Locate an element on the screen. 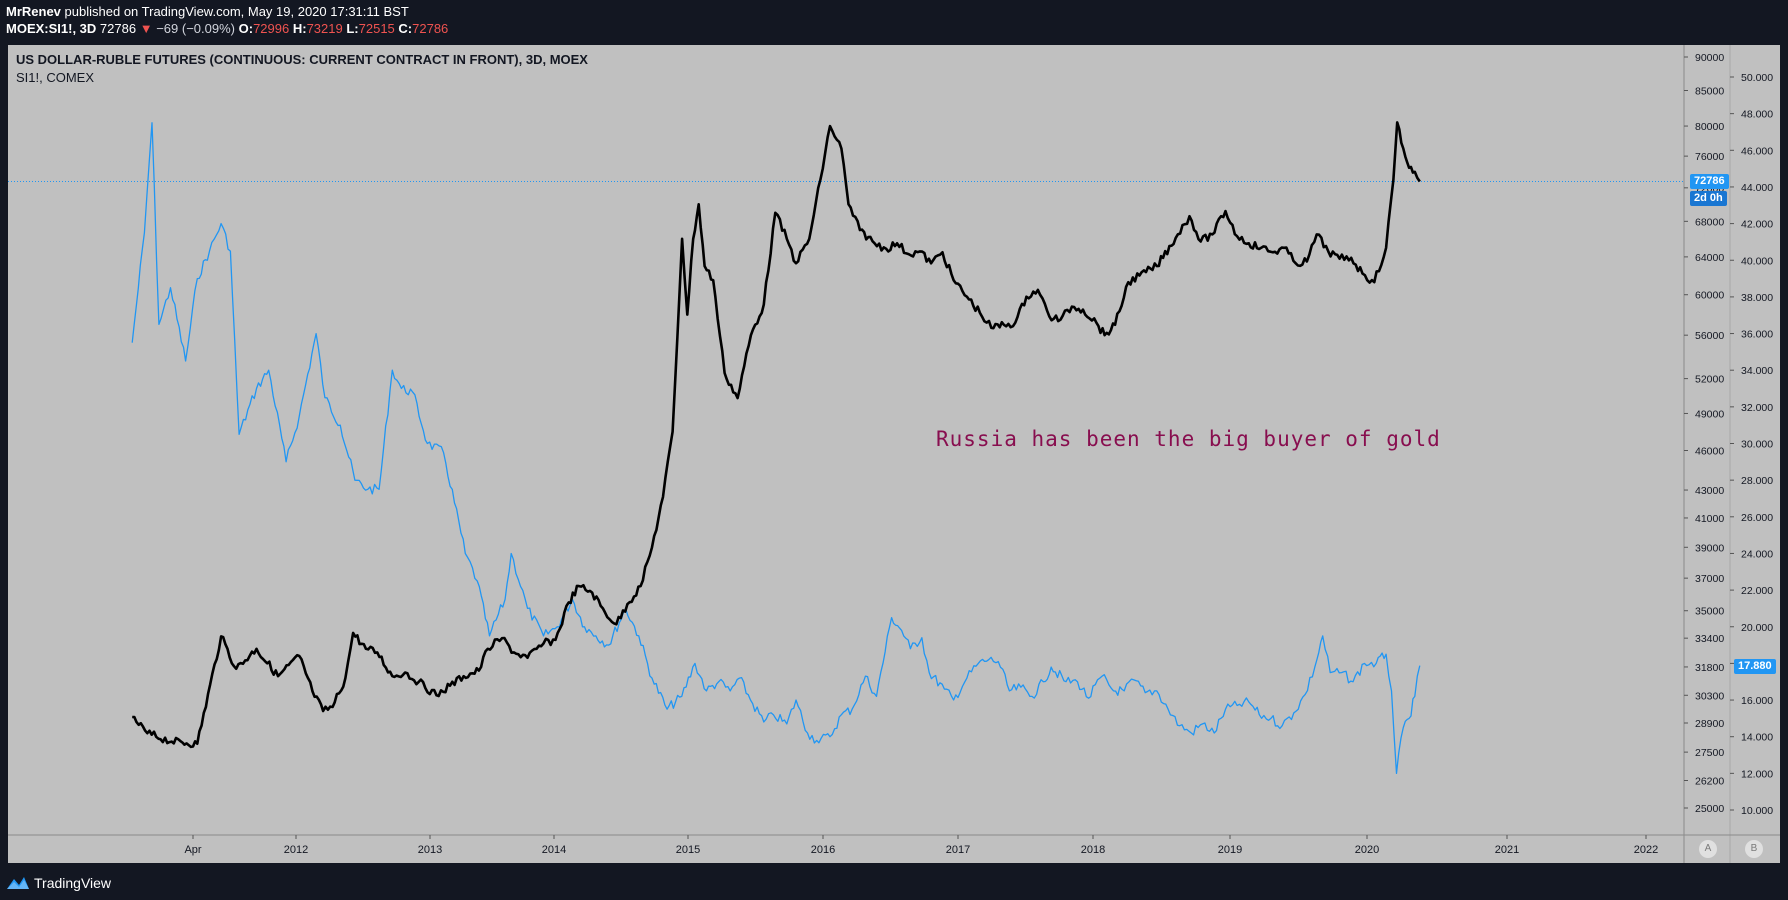 The width and height of the screenshot is (1788, 900). last-price-tag: 72786 is located at coordinates (1709, 182).